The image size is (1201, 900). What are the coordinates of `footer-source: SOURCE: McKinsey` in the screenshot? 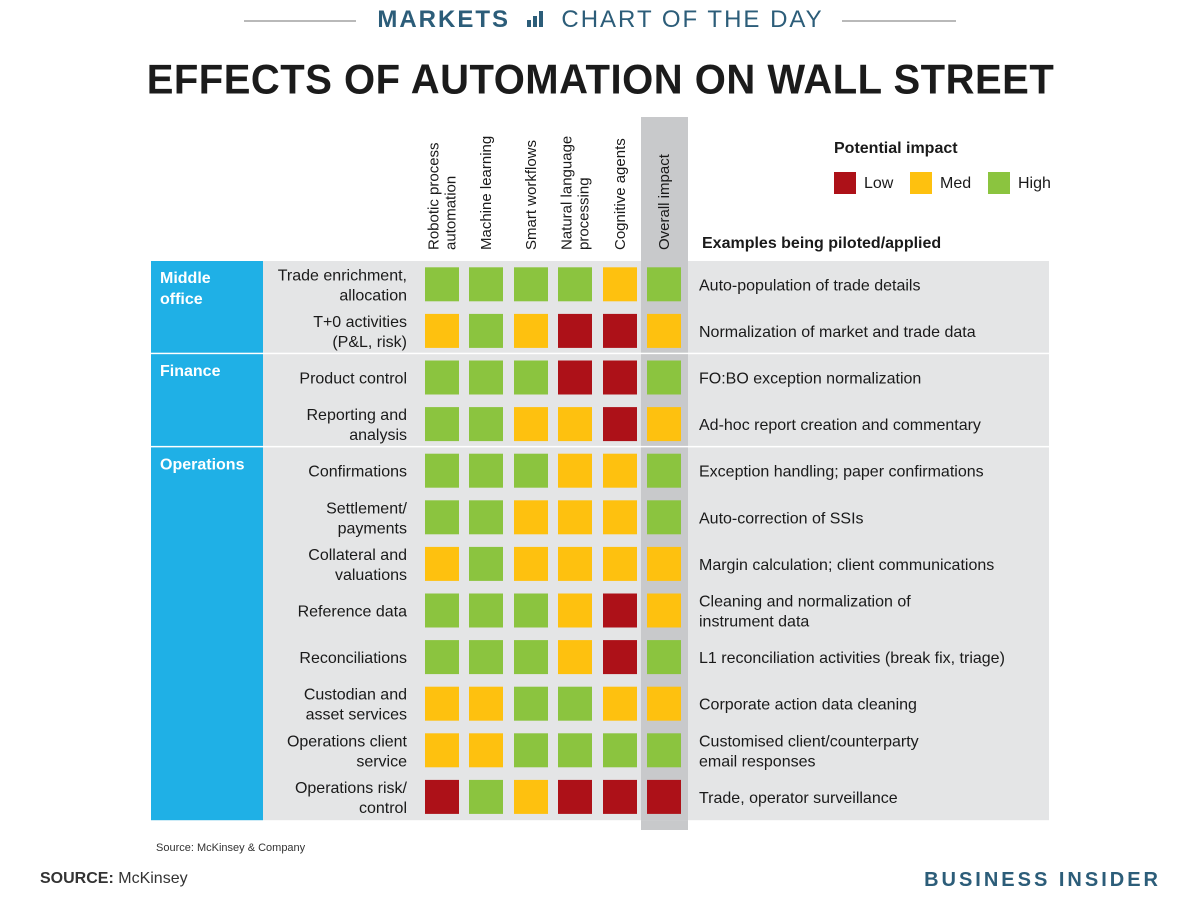 It's located at (114, 879).